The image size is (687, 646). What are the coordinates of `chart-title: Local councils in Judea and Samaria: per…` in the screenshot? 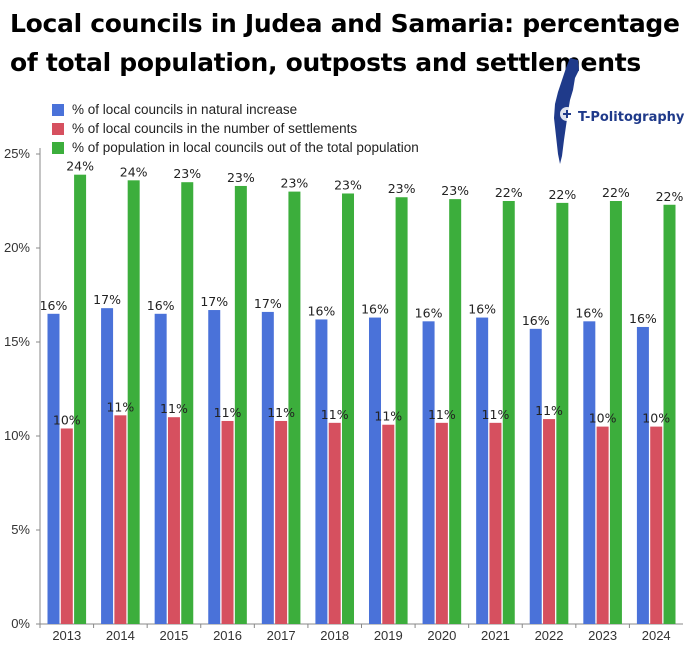 It's located at (345, 43).